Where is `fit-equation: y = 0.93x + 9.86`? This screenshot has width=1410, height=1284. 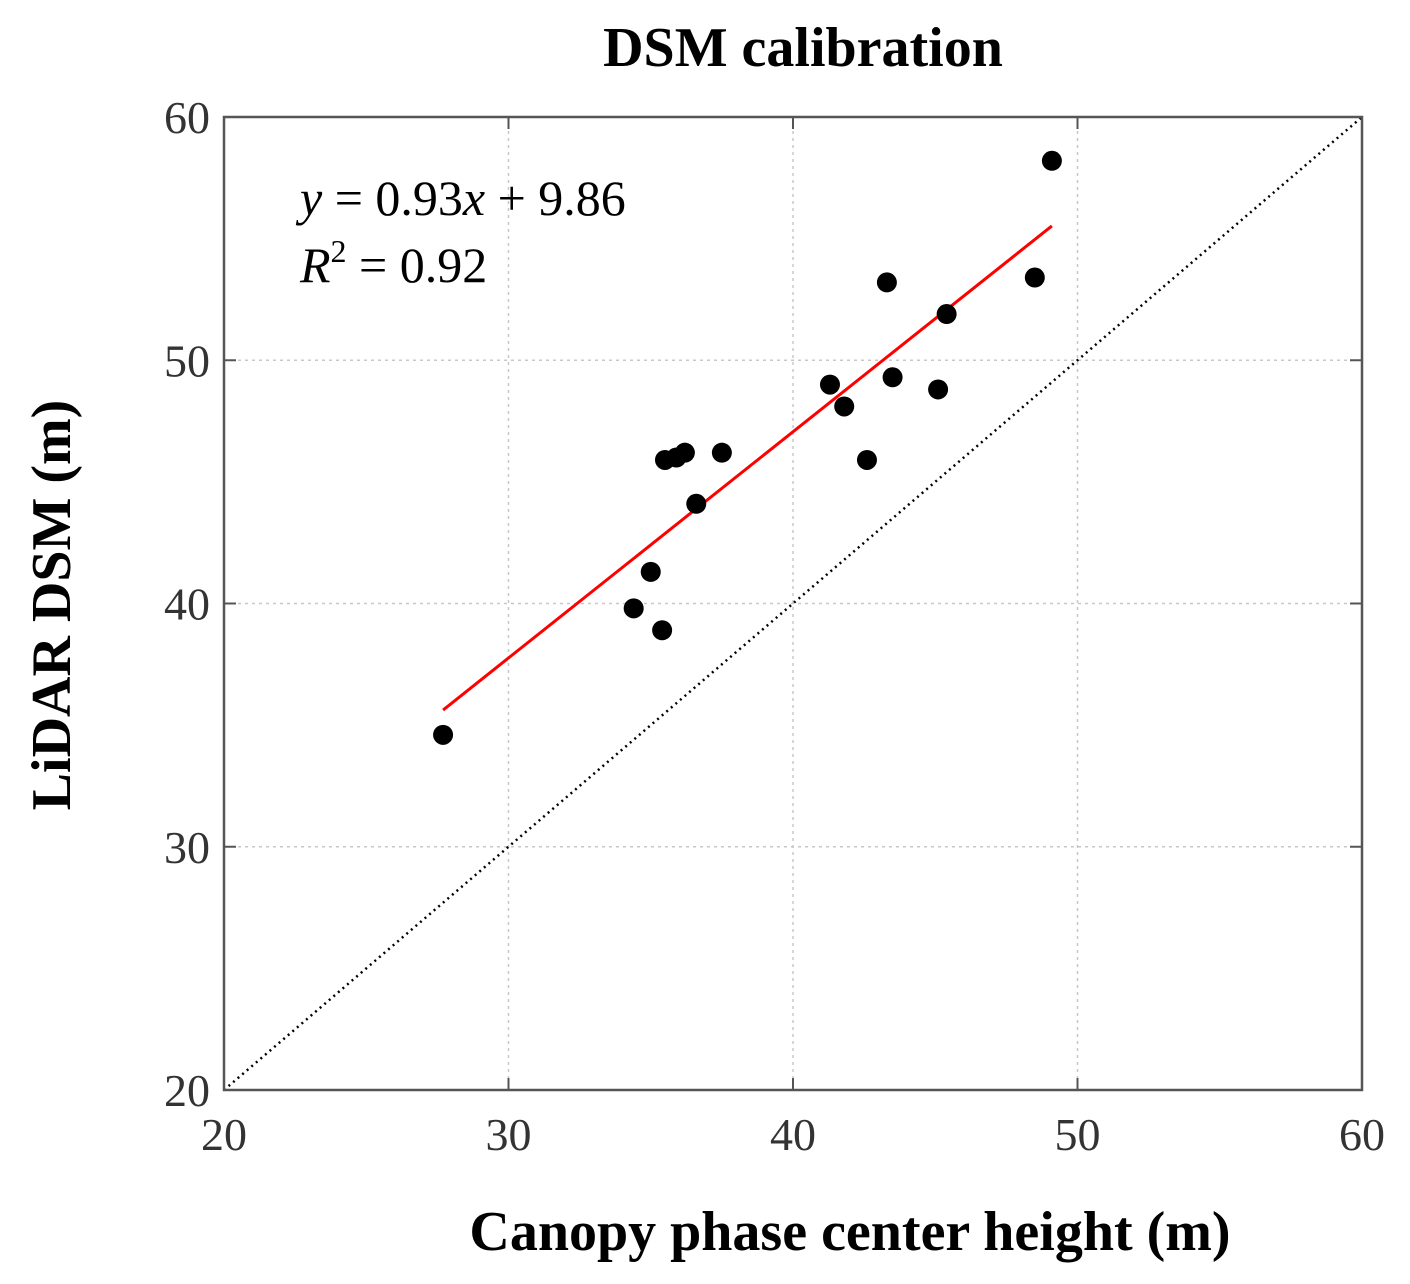 fit-equation: y = 0.93x + 9.86 is located at coordinates (460, 198).